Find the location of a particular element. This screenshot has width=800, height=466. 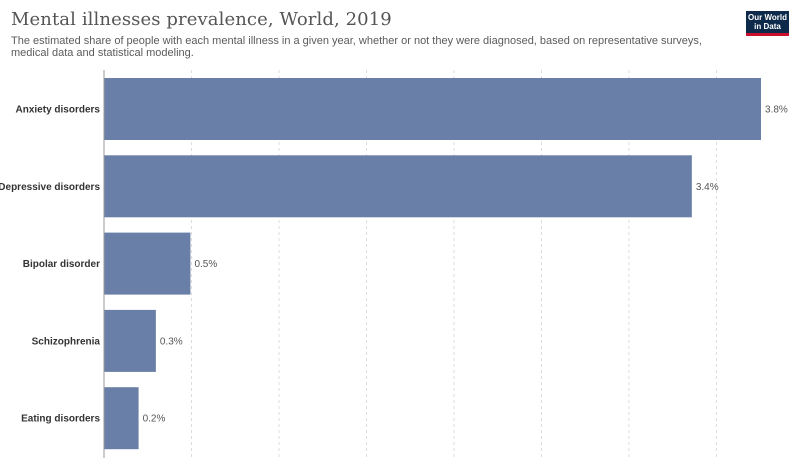

owid-logo: Our World in Data is located at coordinates (767, 23).